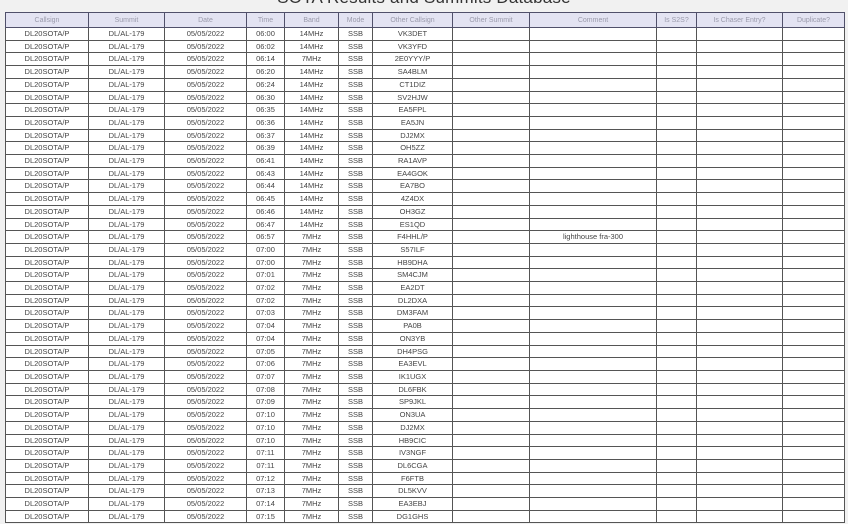 The height and width of the screenshot is (524, 848). I want to click on cell-other-callsign: CT1DIZ, so click(412, 84).